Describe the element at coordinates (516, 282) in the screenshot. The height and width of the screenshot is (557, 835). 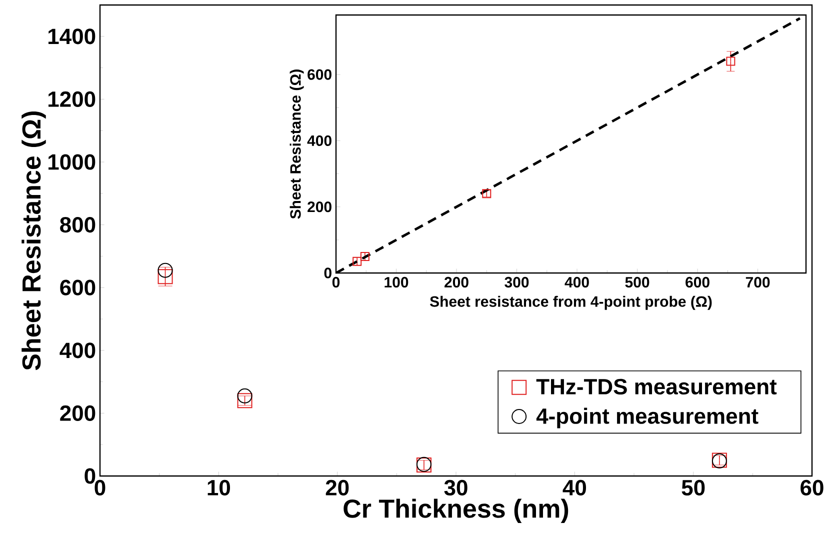
I see `x-tick-label: 300` at that location.